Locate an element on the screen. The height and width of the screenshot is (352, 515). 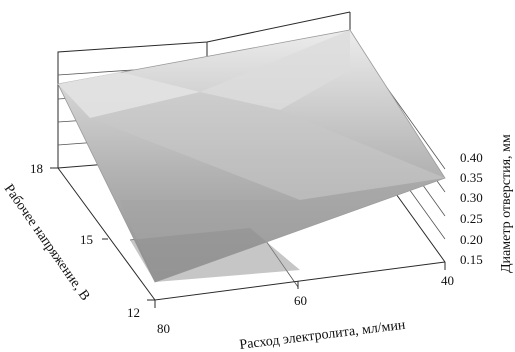
diameter-tick-labels: 0.15 0.20 0.25 0.30 0.35 0.40 is located at coordinates (471, 208).